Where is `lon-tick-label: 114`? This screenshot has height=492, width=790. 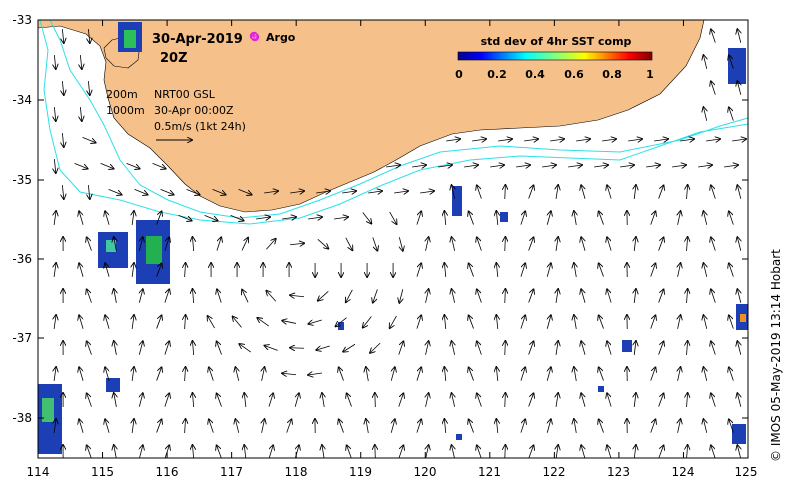
lon-tick-label: 114 is located at coordinates (38, 472).